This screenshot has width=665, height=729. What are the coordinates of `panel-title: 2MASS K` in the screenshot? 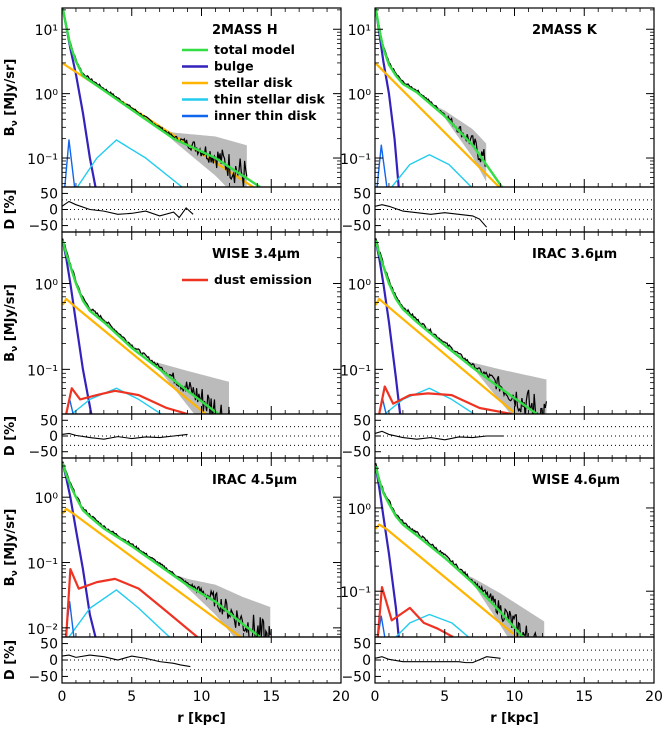 It's located at (565, 30).